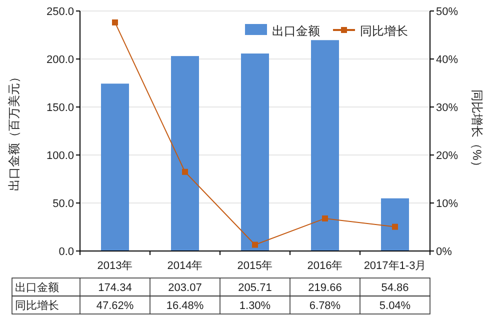 The image size is (488, 326). Describe the element at coordinates (115, 266) in the screenshot. I see `x-tick-label: 2013年` at that location.